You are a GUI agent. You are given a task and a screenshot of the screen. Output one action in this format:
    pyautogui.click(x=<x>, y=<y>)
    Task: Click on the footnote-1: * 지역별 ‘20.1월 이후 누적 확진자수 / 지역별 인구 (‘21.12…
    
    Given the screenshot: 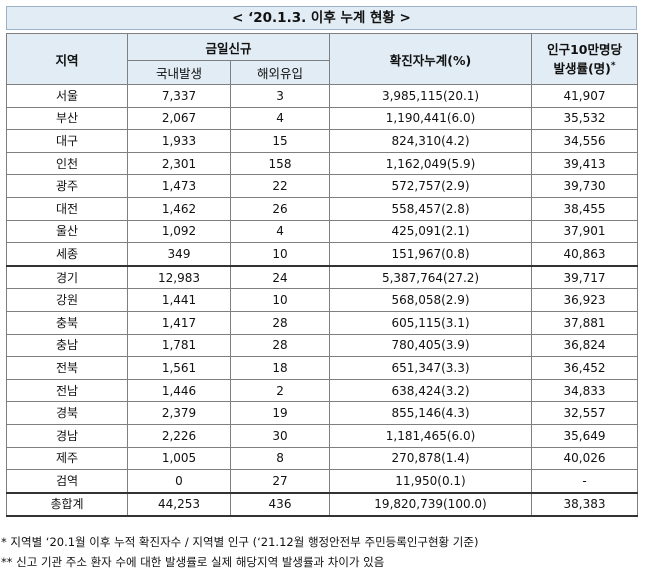 What is the action you would take?
    pyautogui.click(x=240, y=542)
    